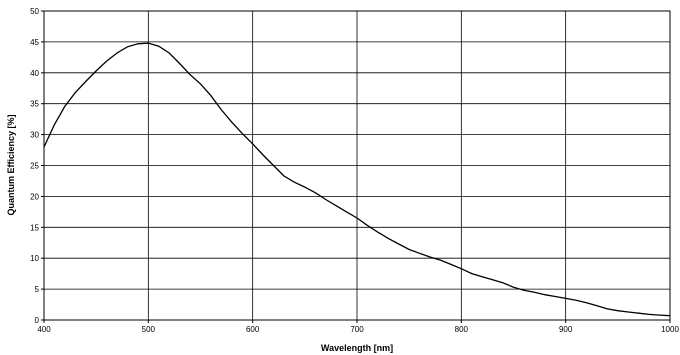 This screenshot has height=355, width=680. Describe the element at coordinates (34, 11) in the screenshot. I see `y-tick-label: 50` at that location.